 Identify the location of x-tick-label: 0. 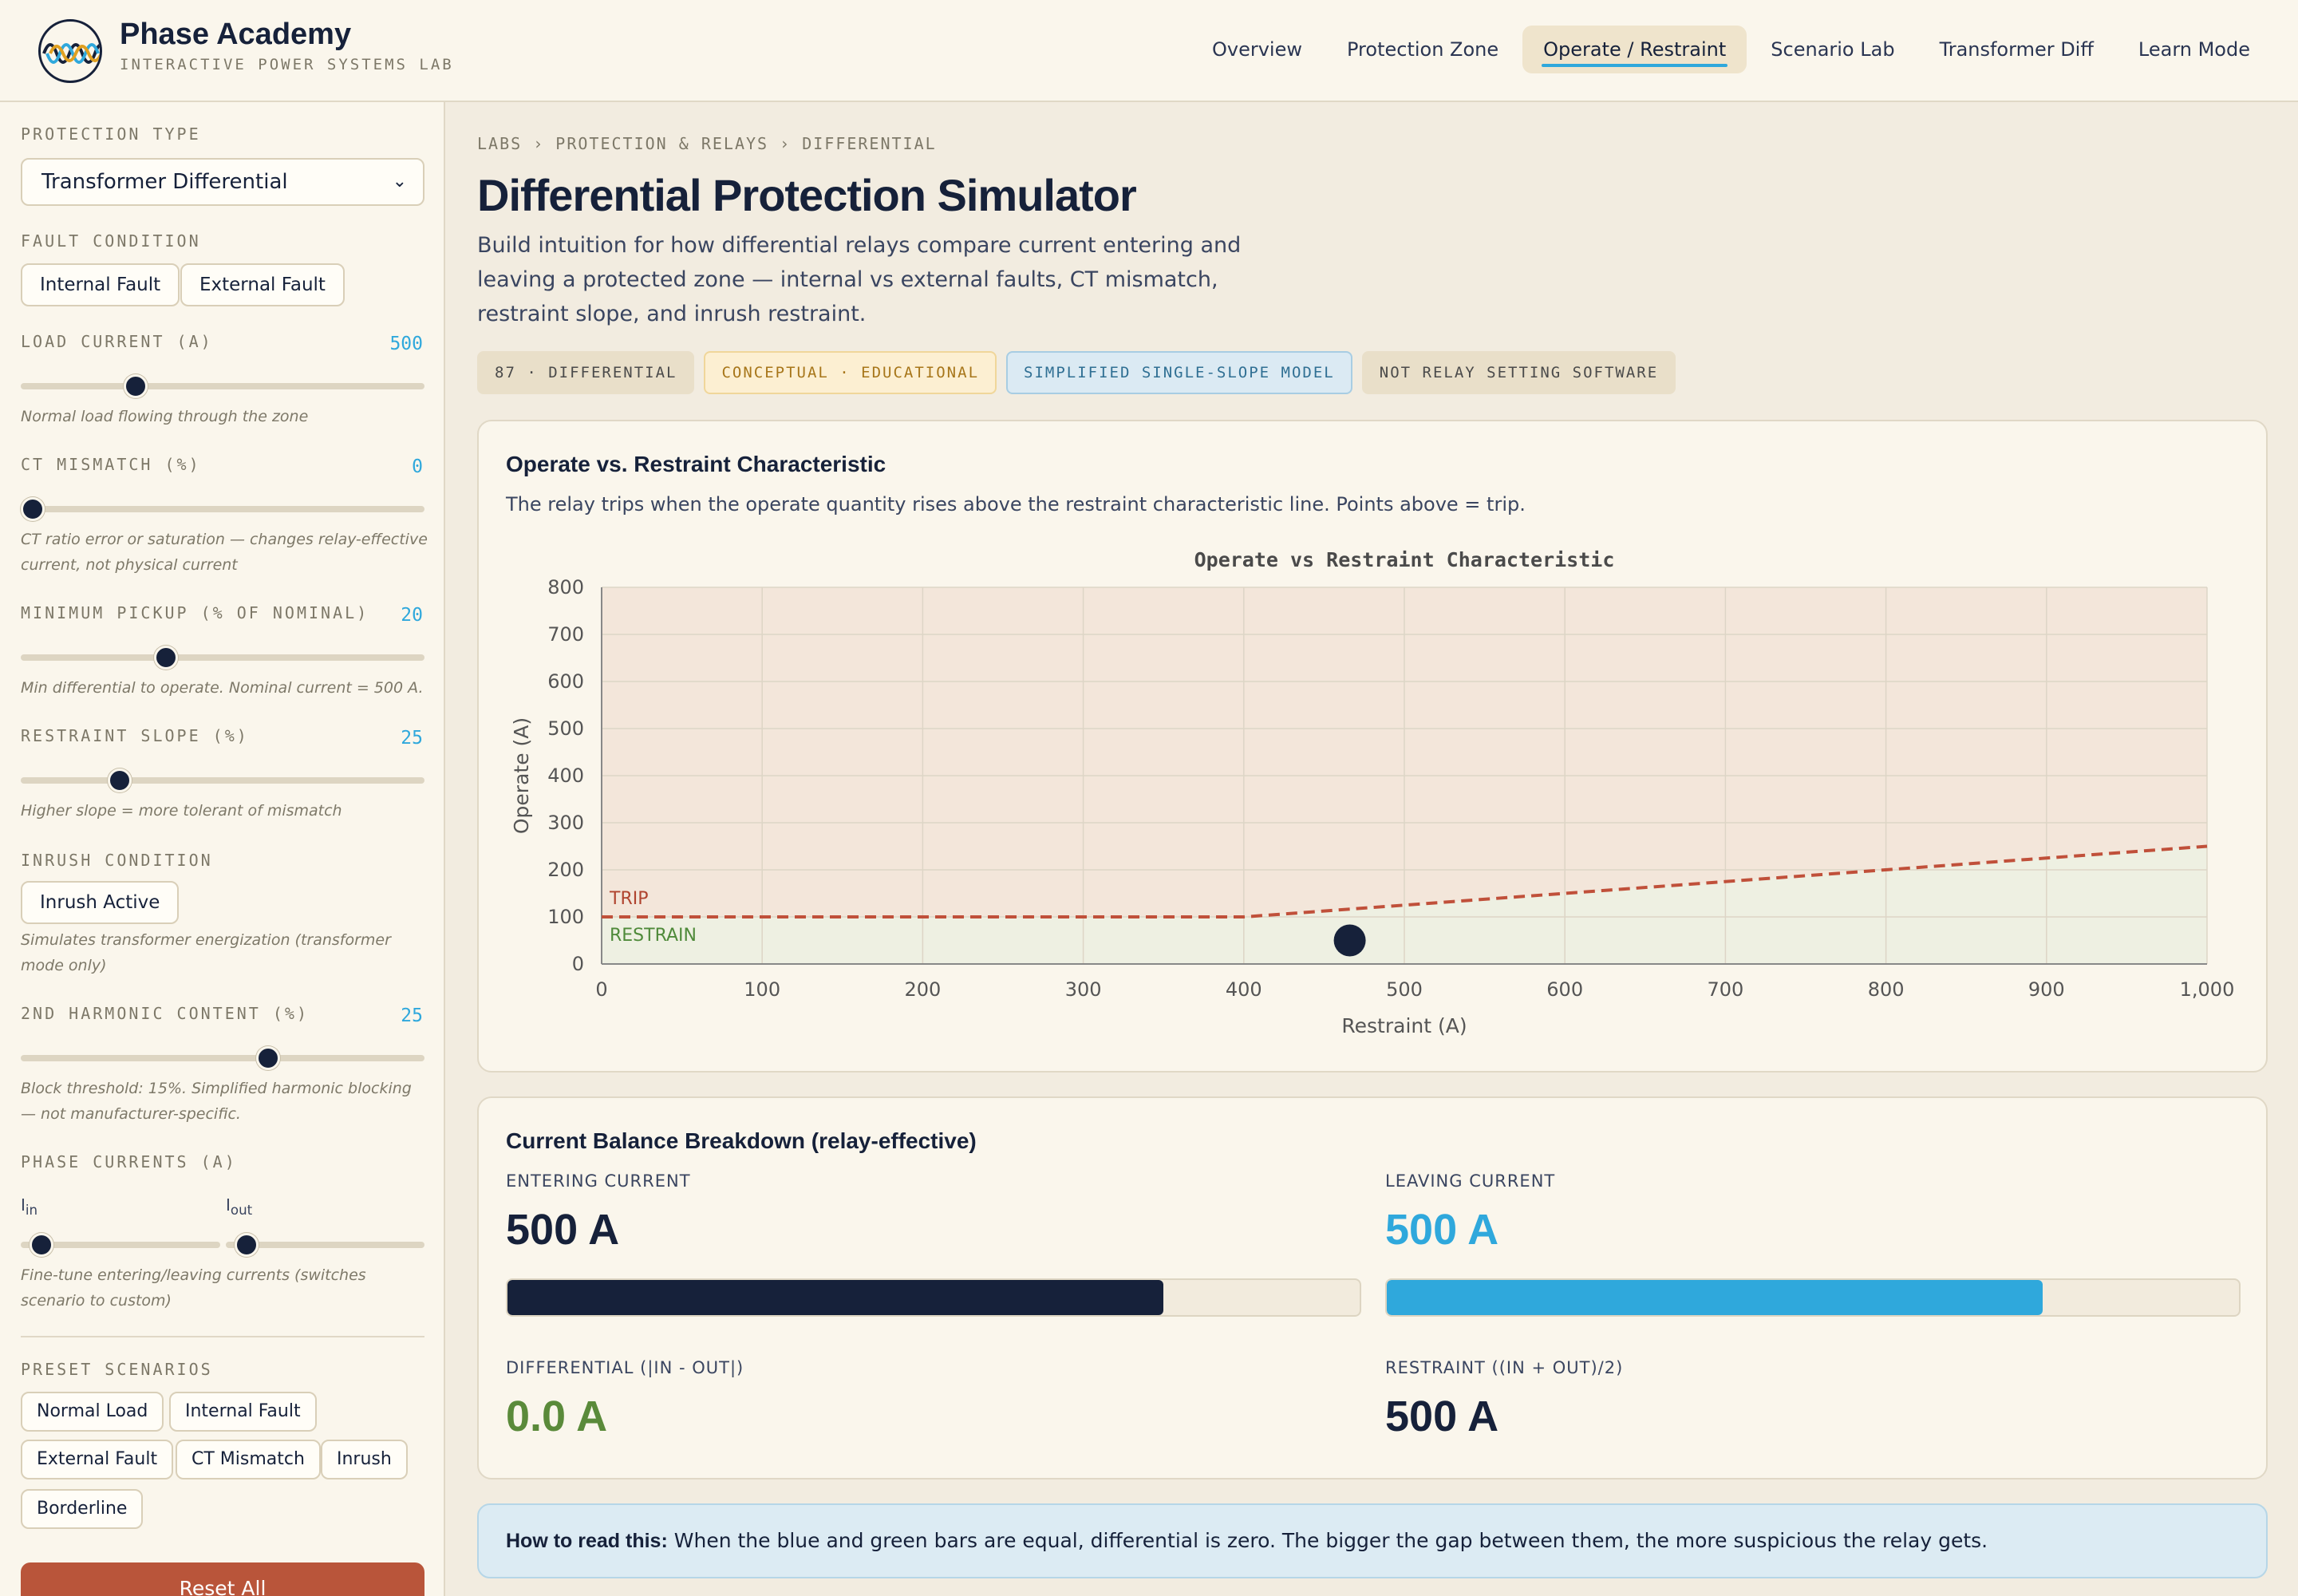
(601, 989).